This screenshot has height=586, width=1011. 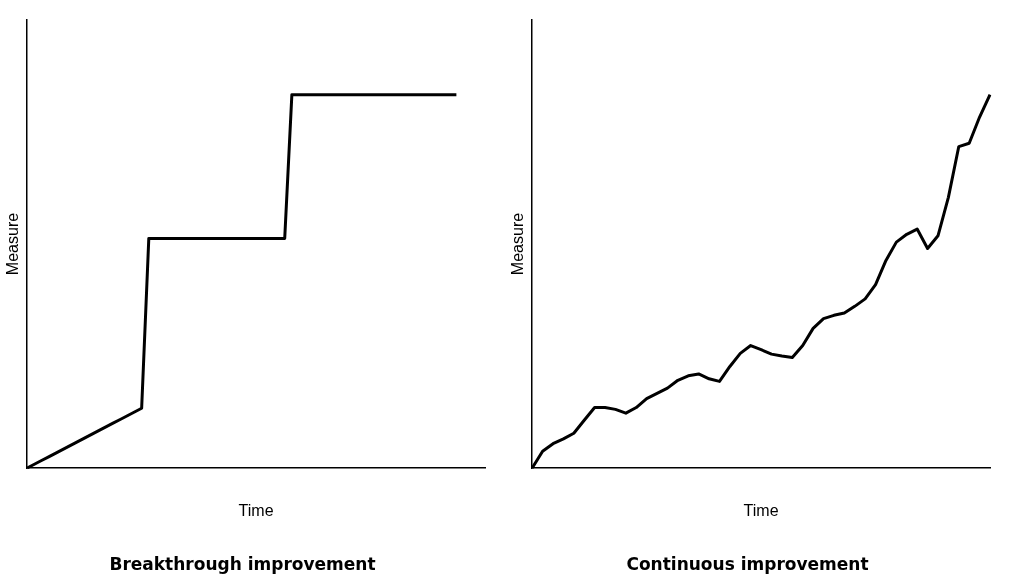 What do you see at coordinates (242, 564) in the screenshot?
I see `text: Breakthrough improvement` at bounding box center [242, 564].